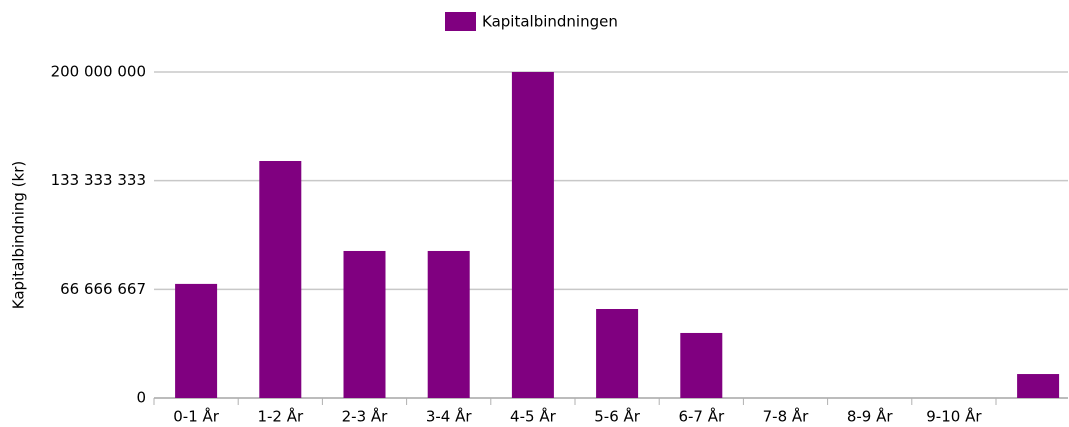 This screenshot has height=427, width=1069. Describe the element at coordinates (98, 72) in the screenshot. I see `y-tick-label: 200 000 000` at that location.